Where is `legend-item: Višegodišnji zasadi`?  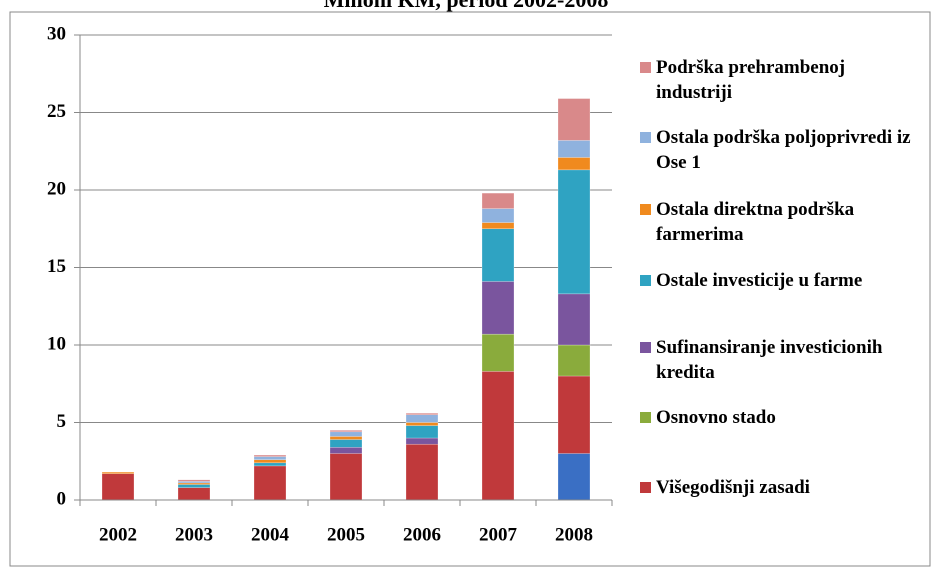
legend-item: Višegodišnji zasadi is located at coordinates (782, 487).